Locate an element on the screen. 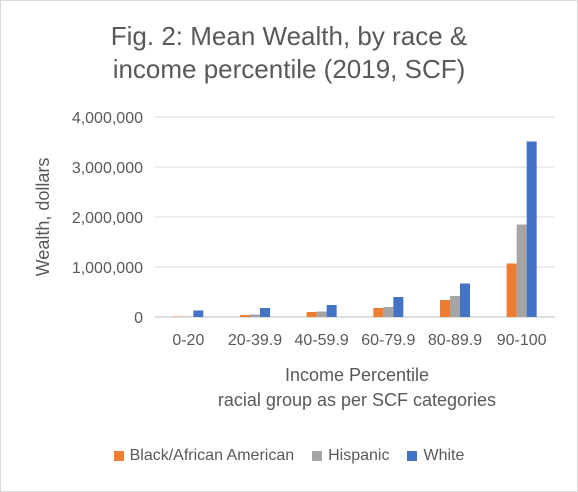 This screenshot has width=578, height=492. x-axis-label: Income Percentile is located at coordinates (357, 375).